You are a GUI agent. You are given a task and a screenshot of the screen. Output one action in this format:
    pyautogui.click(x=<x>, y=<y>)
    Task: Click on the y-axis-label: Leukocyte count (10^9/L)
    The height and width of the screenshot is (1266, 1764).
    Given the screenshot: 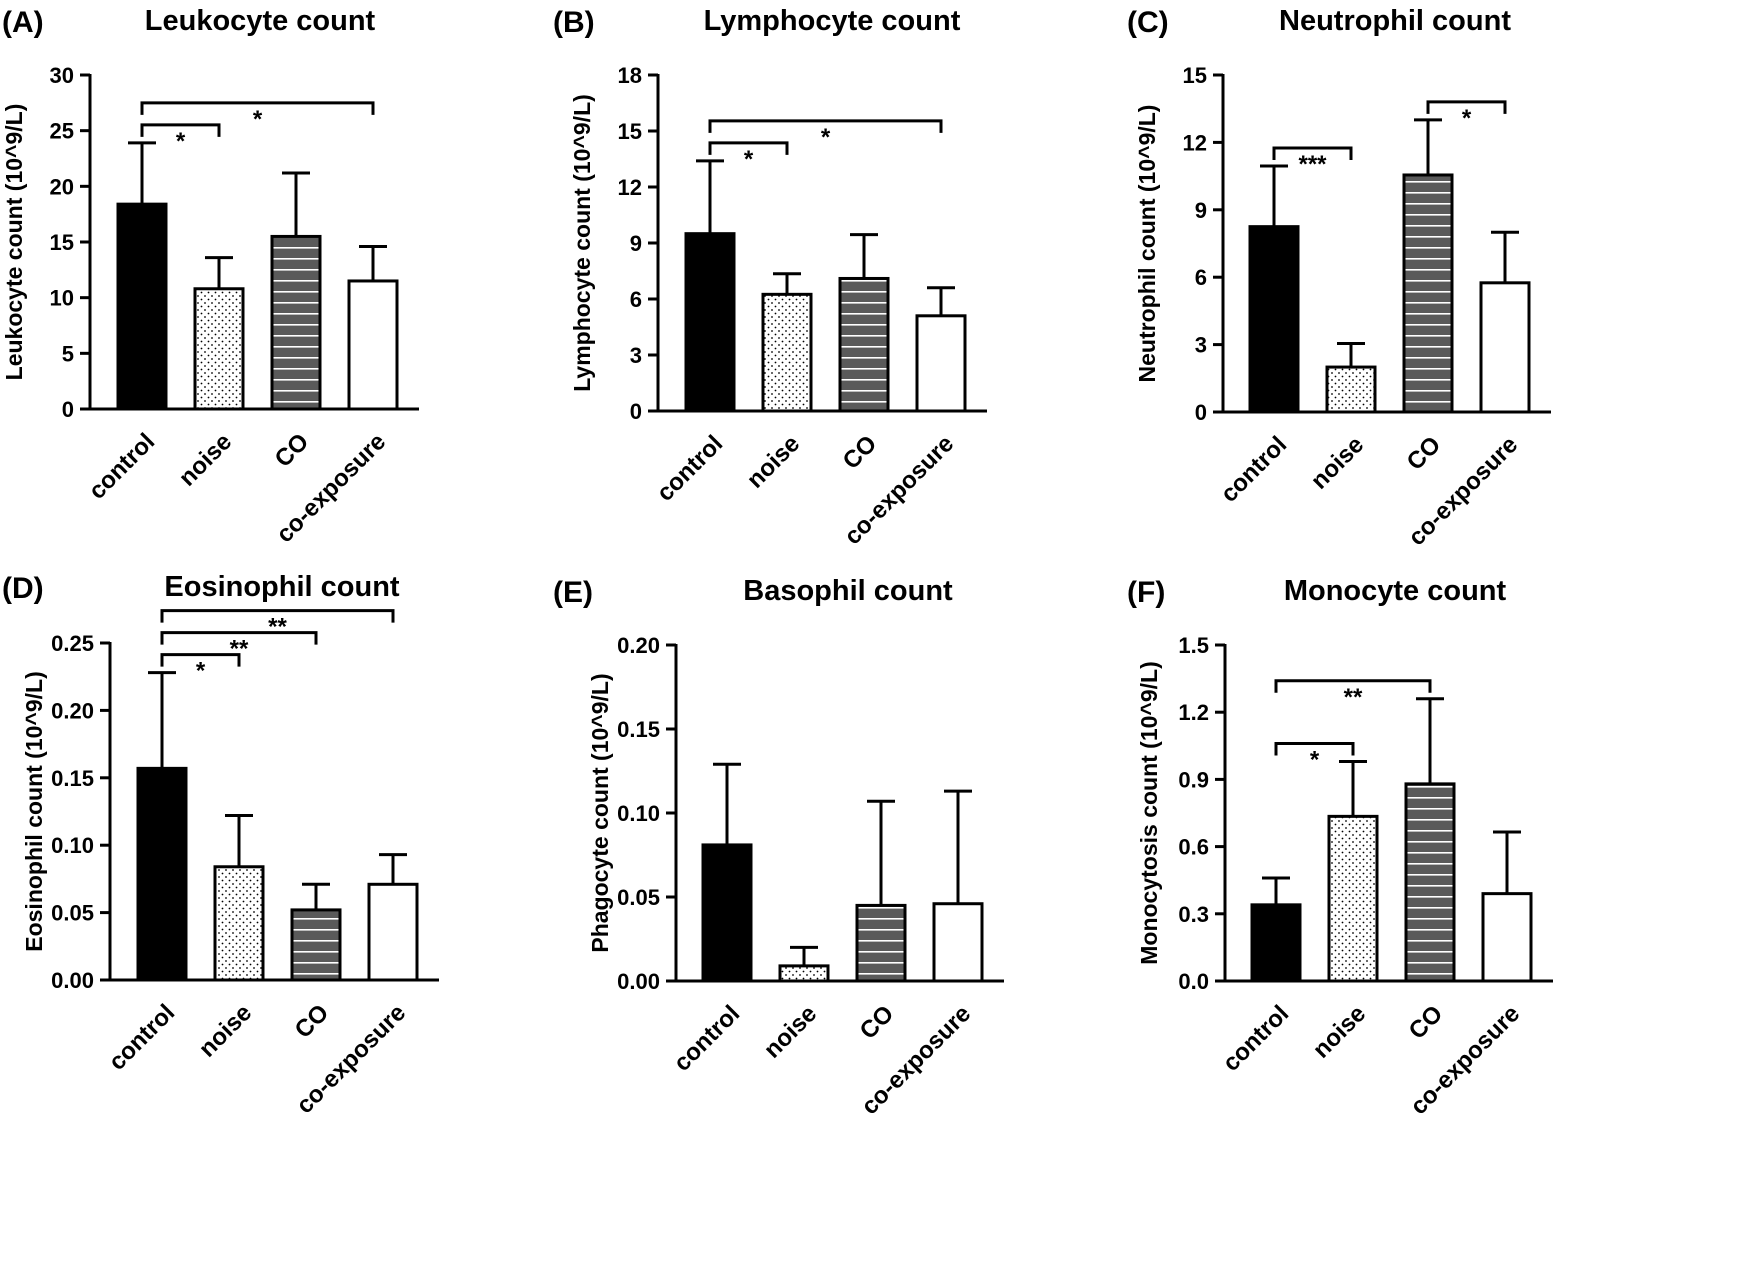 What is the action you would take?
    pyautogui.click(x=14, y=242)
    